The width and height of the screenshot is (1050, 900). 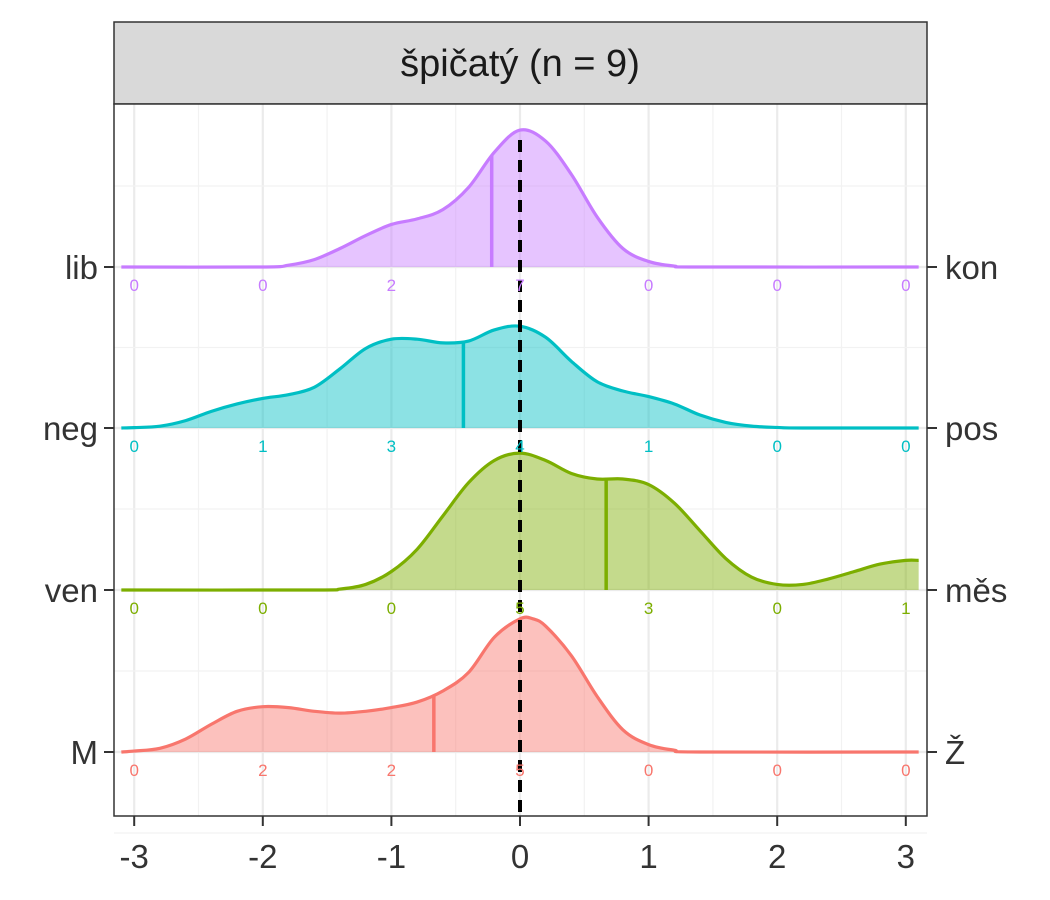 What do you see at coordinates (971, 267) in the screenshot?
I see `y-label-right: kon` at bounding box center [971, 267].